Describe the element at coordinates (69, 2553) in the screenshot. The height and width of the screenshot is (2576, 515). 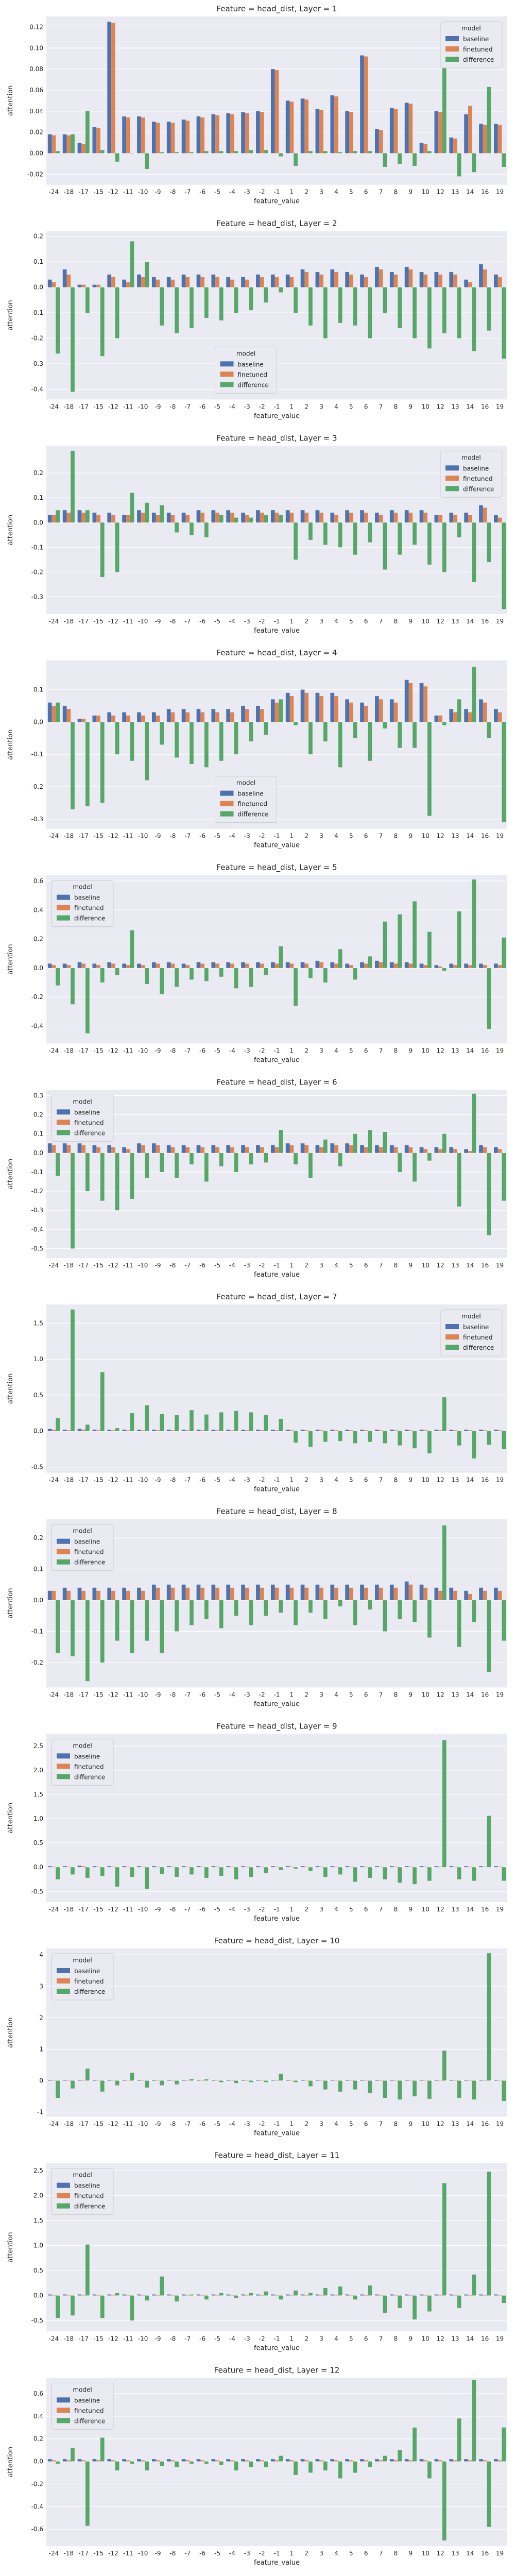
I see `x-tick-label: -18` at that location.